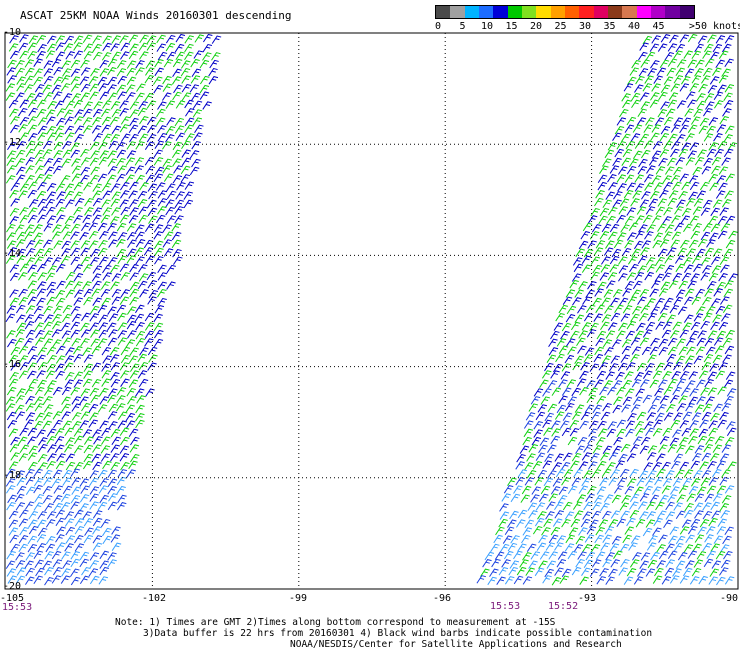  What do you see at coordinates (729, 598) in the screenshot?
I see `lon-label: -90` at bounding box center [729, 598].